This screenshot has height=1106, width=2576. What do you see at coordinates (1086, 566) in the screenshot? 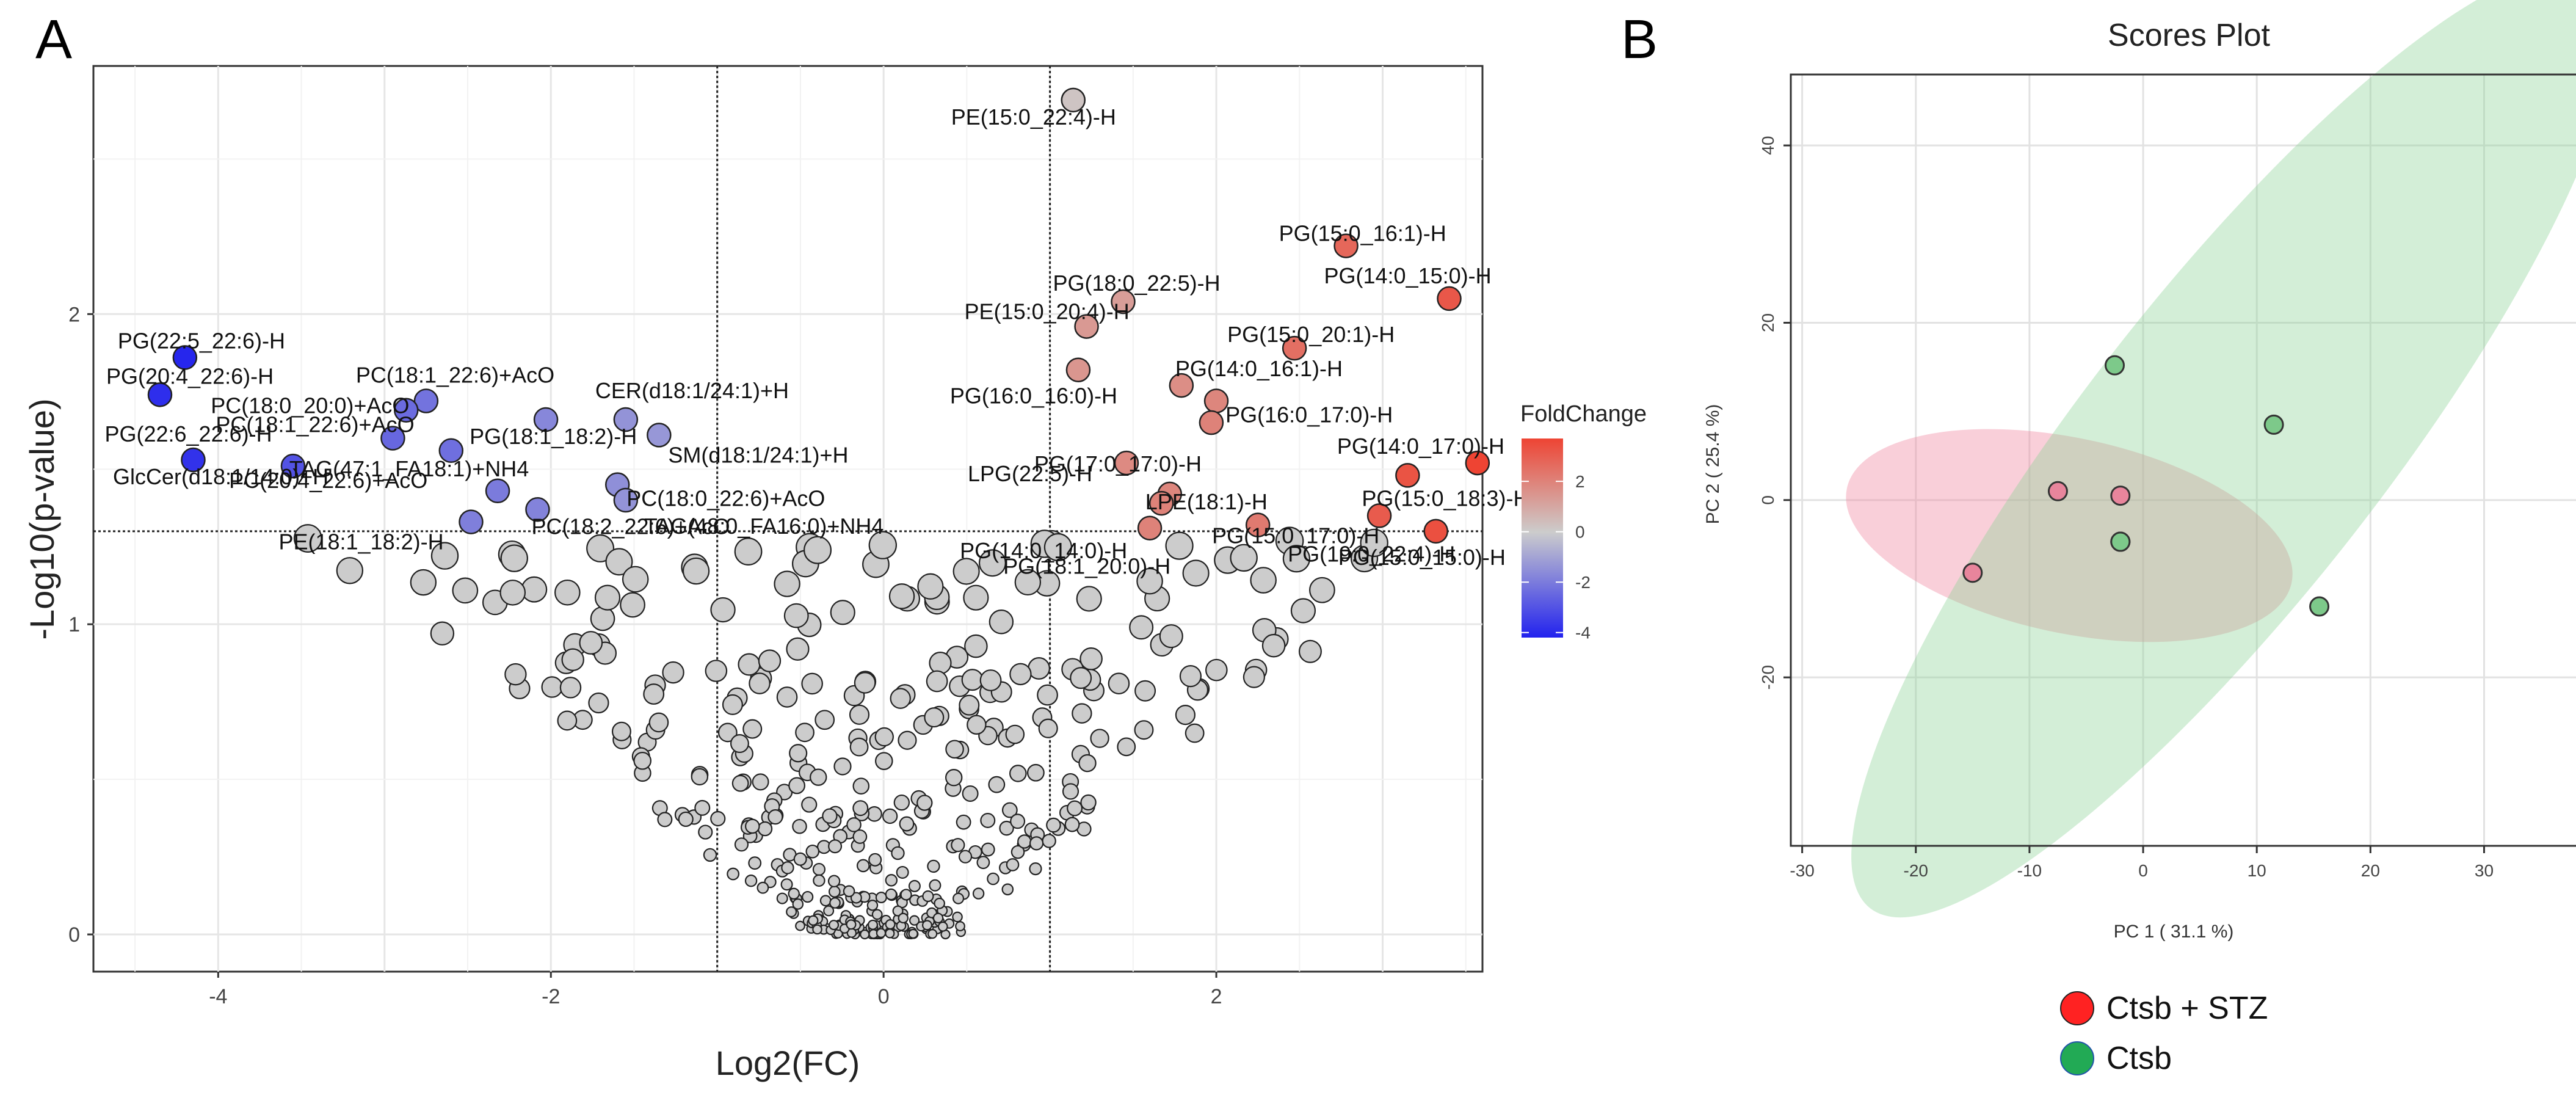
I see `point-label: PG(18:1_20:0)-H` at bounding box center [1086, 566].